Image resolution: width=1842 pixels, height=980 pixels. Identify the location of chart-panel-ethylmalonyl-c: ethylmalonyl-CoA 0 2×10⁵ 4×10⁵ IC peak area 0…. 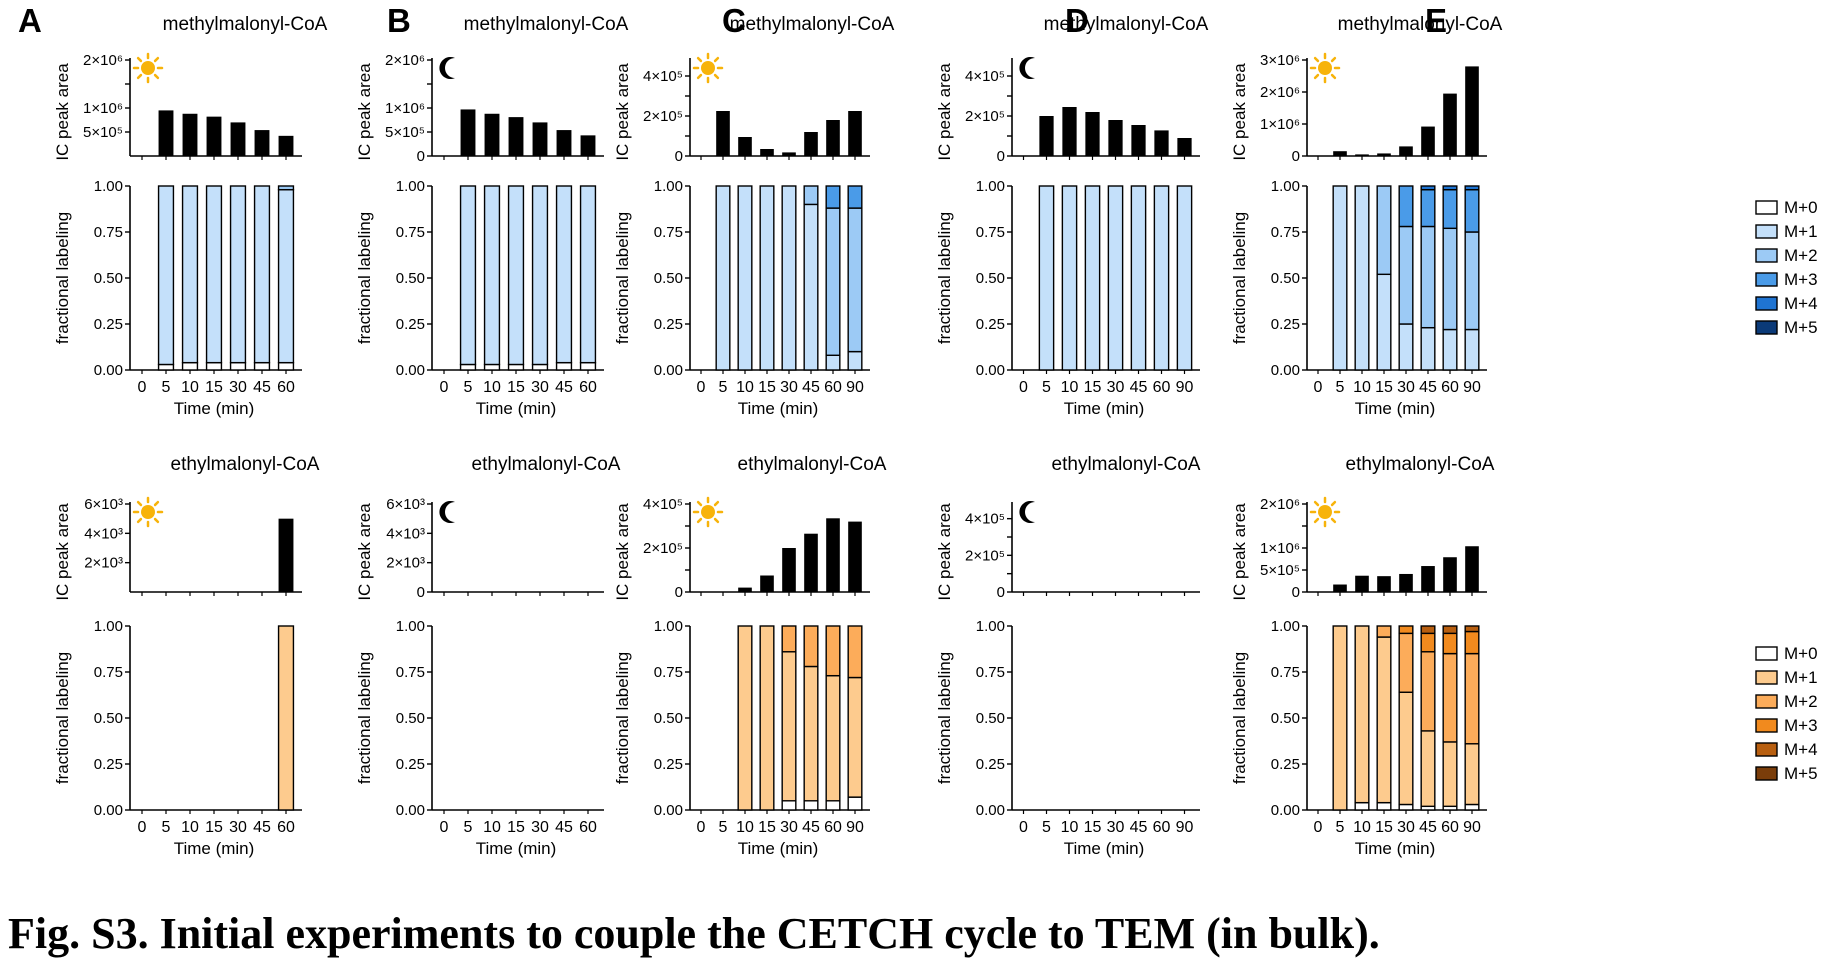
(750, 656).